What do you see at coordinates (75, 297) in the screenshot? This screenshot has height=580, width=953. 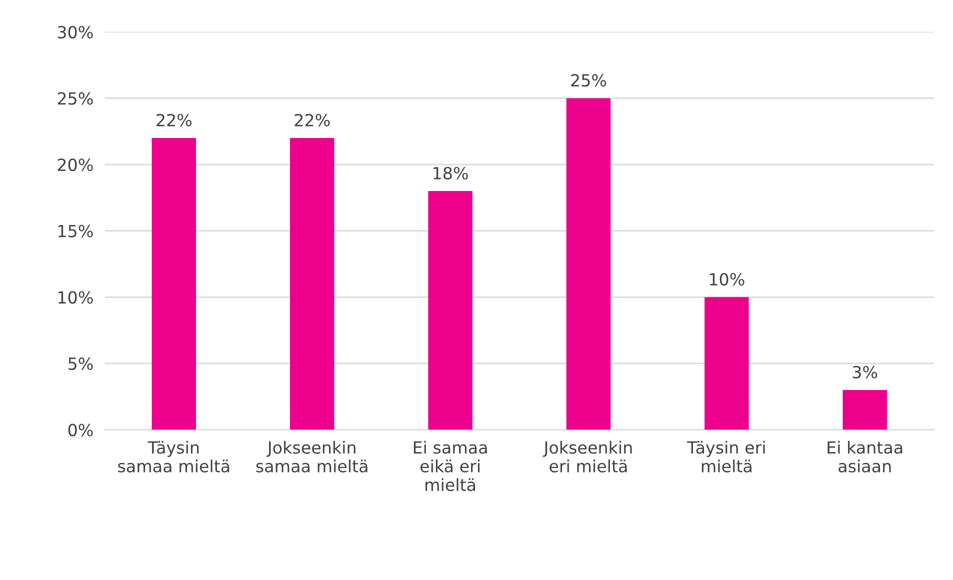 I see `y-tick-label: 10%` at bounding box center [75, 297].